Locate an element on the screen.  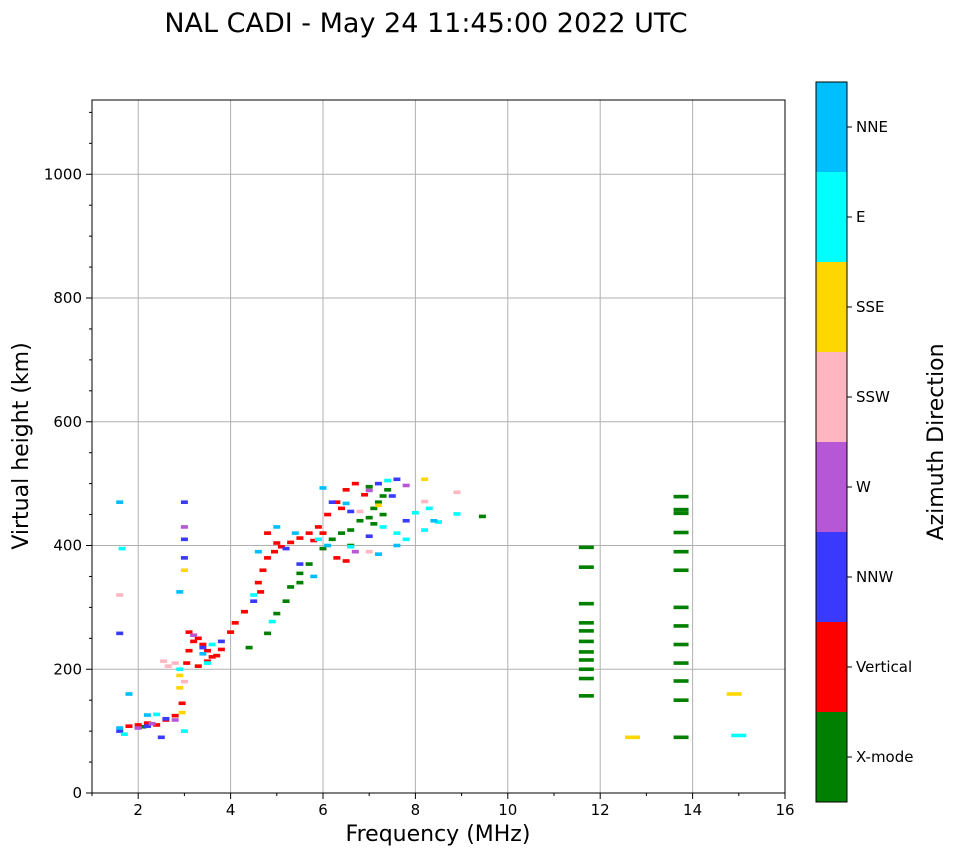
colorbar-frame is located at coordinates (831, 442).